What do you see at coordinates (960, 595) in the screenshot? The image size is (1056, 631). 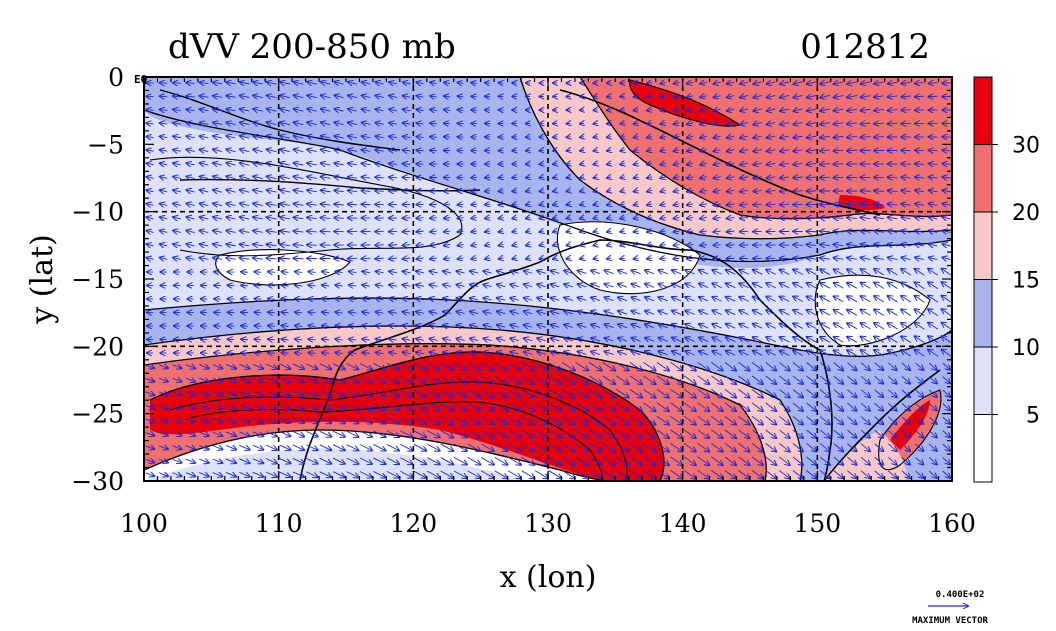 I see `vector-key-value: 0.400E+02` at bounding box center [960, 595].